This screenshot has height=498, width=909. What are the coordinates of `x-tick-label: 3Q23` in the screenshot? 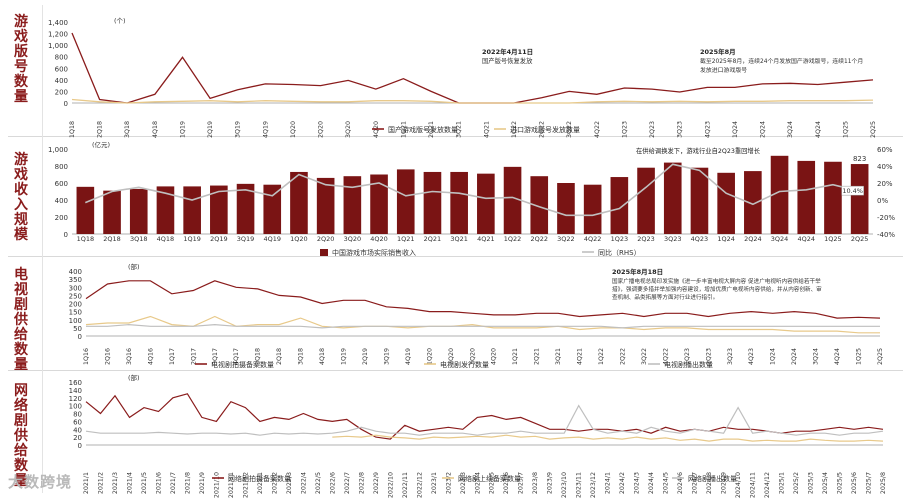 It's located at (673, 239).